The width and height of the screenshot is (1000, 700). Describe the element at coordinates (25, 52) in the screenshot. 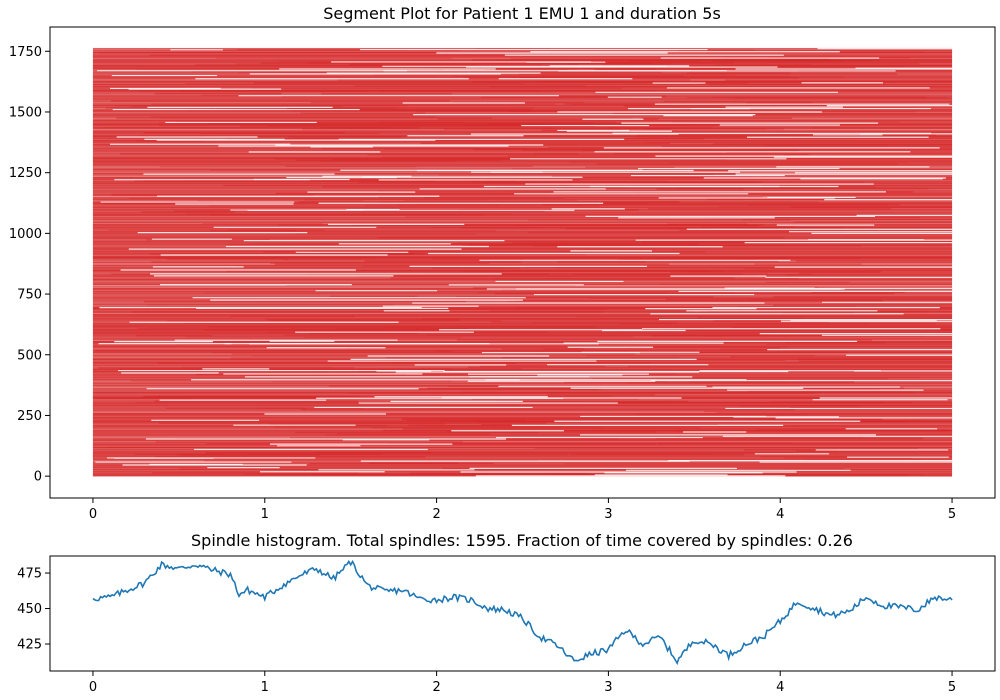

I see `segment-plot-y-tick-label: 1750` at that location.